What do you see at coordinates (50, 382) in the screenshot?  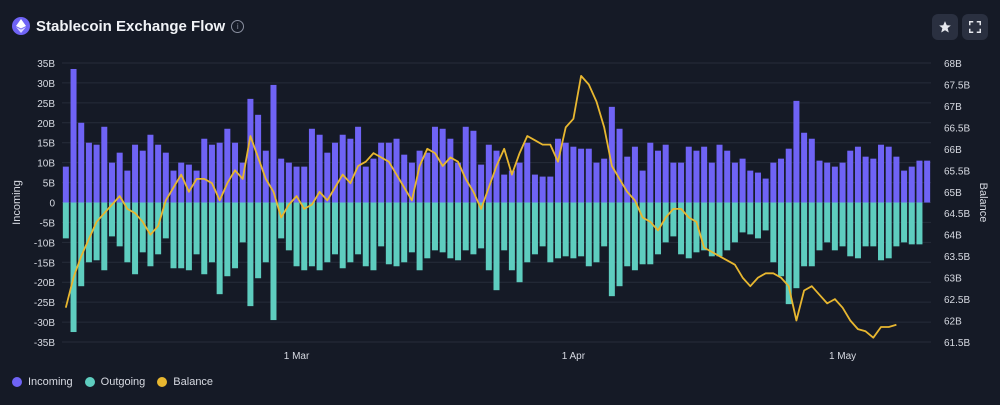 I see `legend-label-incoming: Incoming` at bounding box center [50, 382].